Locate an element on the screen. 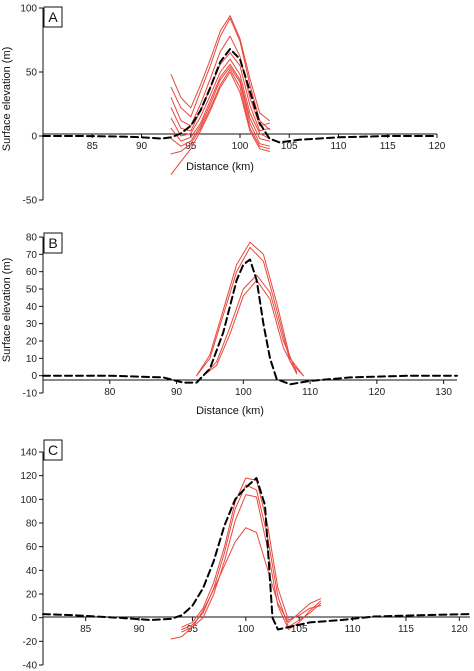 This screenshot has width=474, height=671. y-tick-label-a: -50 is located at coordinates (30, 201).